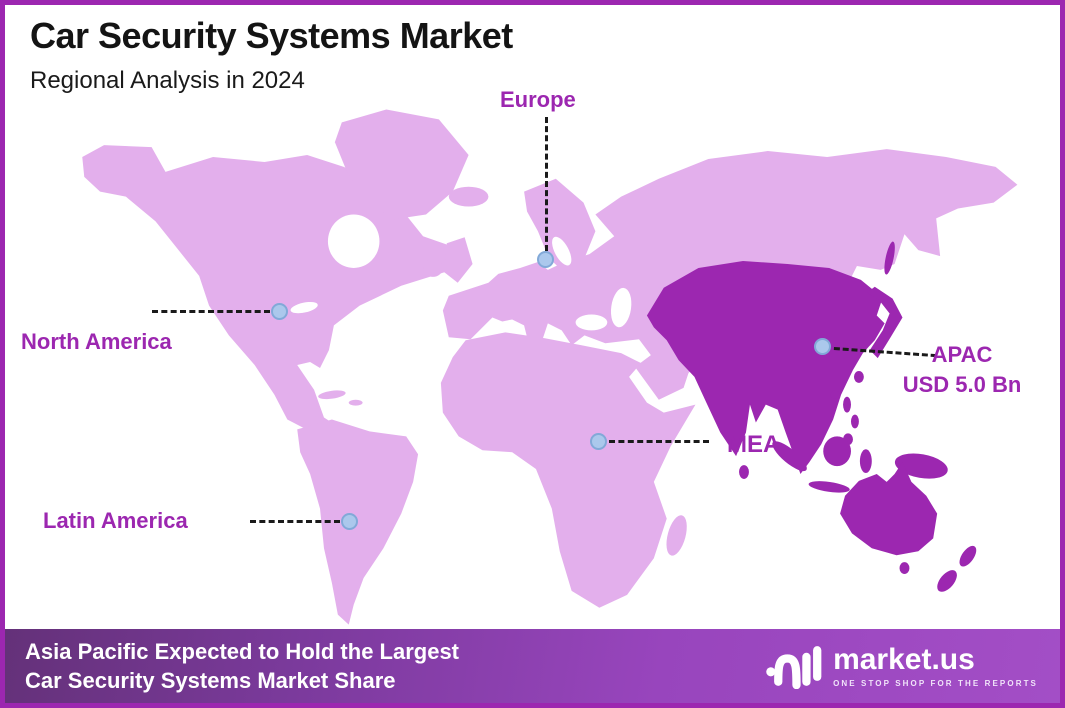  Describe the element at coordinates (889, 258) in the screenshot. I see `sakhalin-landmass` at that location.